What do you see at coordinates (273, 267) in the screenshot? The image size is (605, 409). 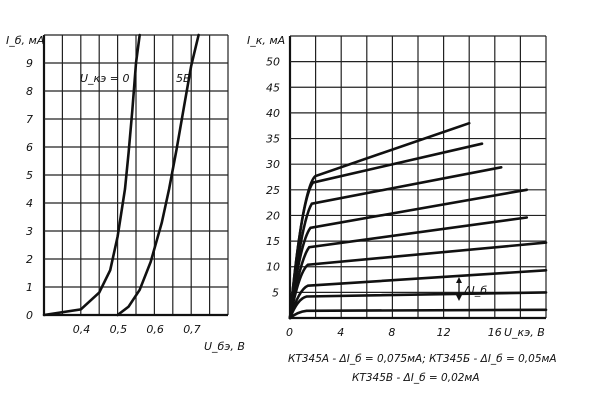 I see `right-y-tick-label: 10` at bounding box center [273, 267].